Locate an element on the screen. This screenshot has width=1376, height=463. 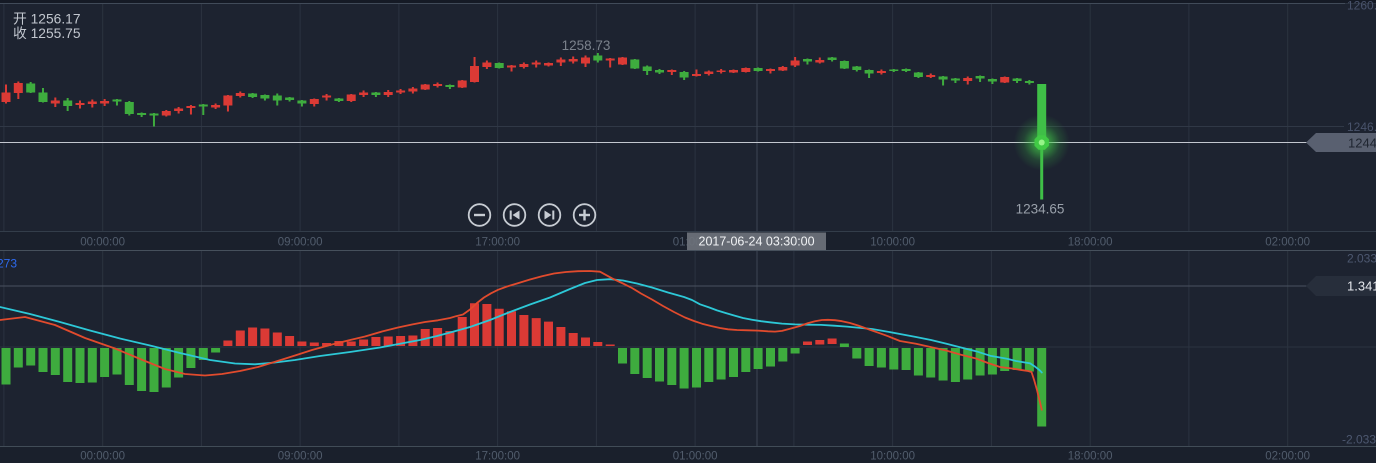
svg-text: 1246.38 is located at coordinates (1361, 127).